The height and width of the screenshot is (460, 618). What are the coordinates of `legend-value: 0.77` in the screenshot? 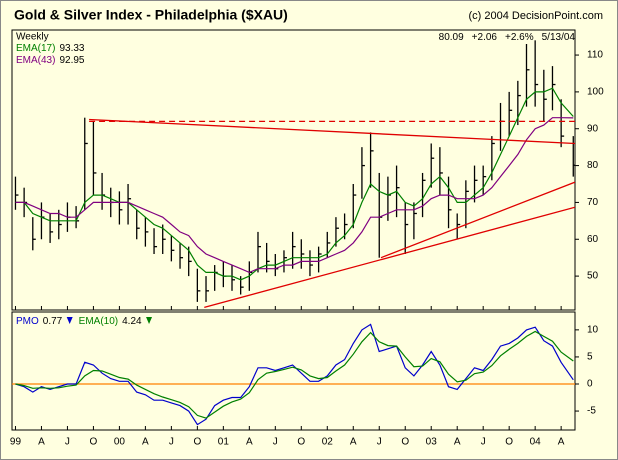 It's located at (53, 321).